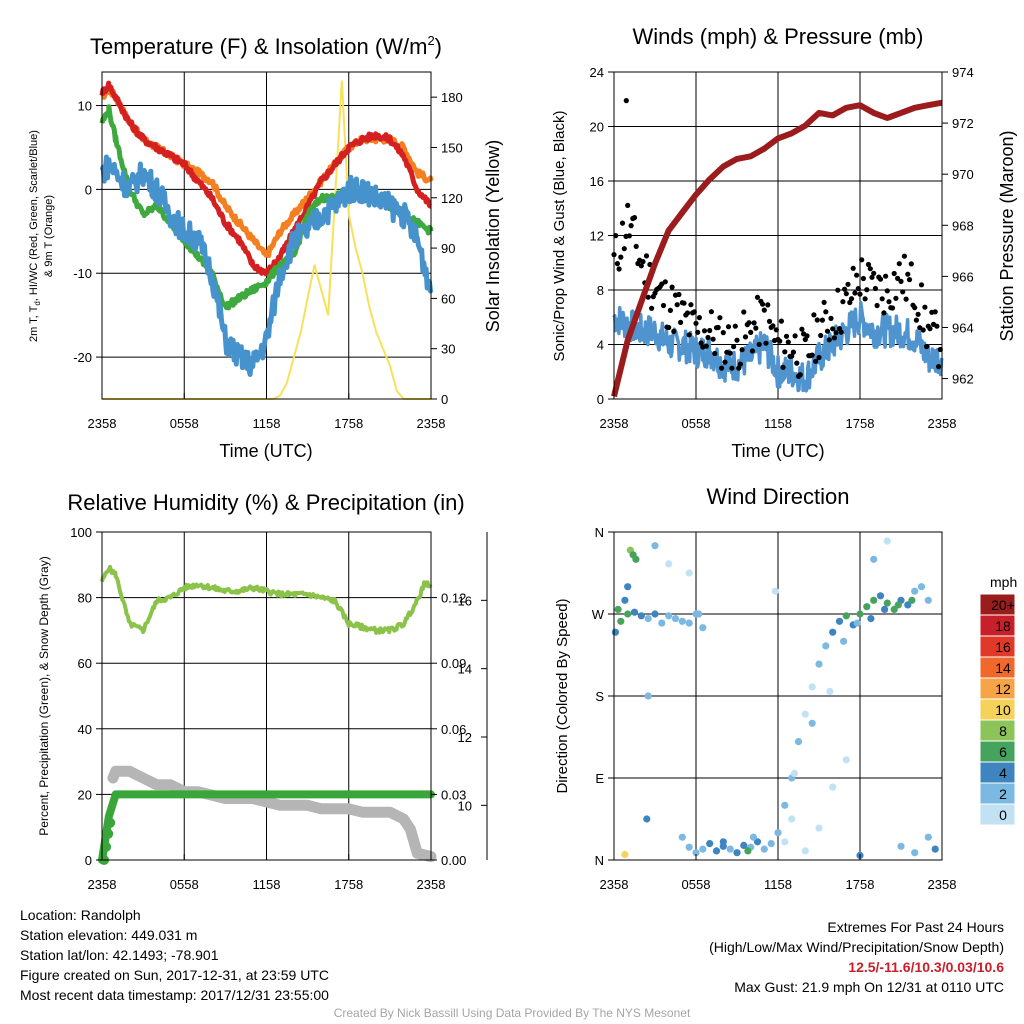  Describe the element at coordinates (85, 598) in the screenshot. I see `humidity-left-ytick-label: 80` at that location.